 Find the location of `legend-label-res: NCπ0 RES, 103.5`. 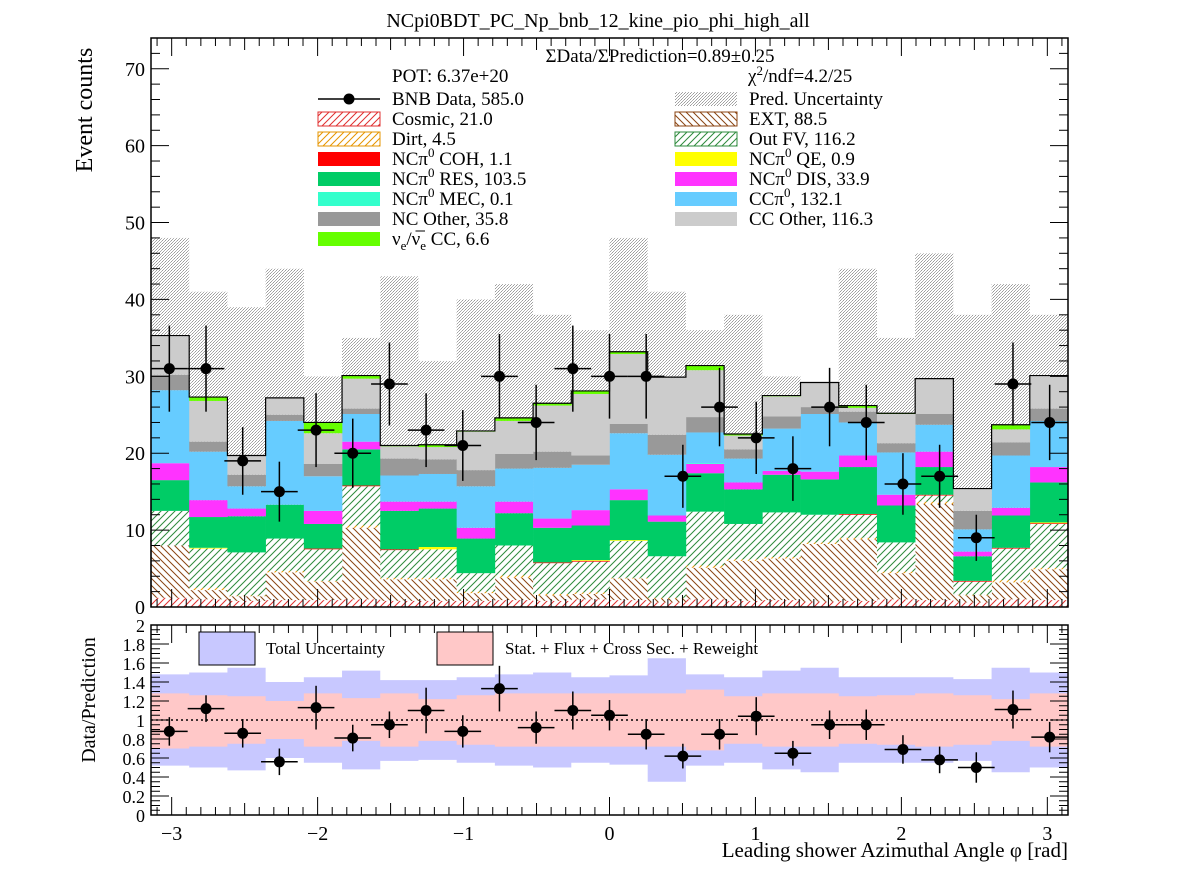

legend-label-res: NCπ0 RES, 103.5 is located at coordinates (459, 177).